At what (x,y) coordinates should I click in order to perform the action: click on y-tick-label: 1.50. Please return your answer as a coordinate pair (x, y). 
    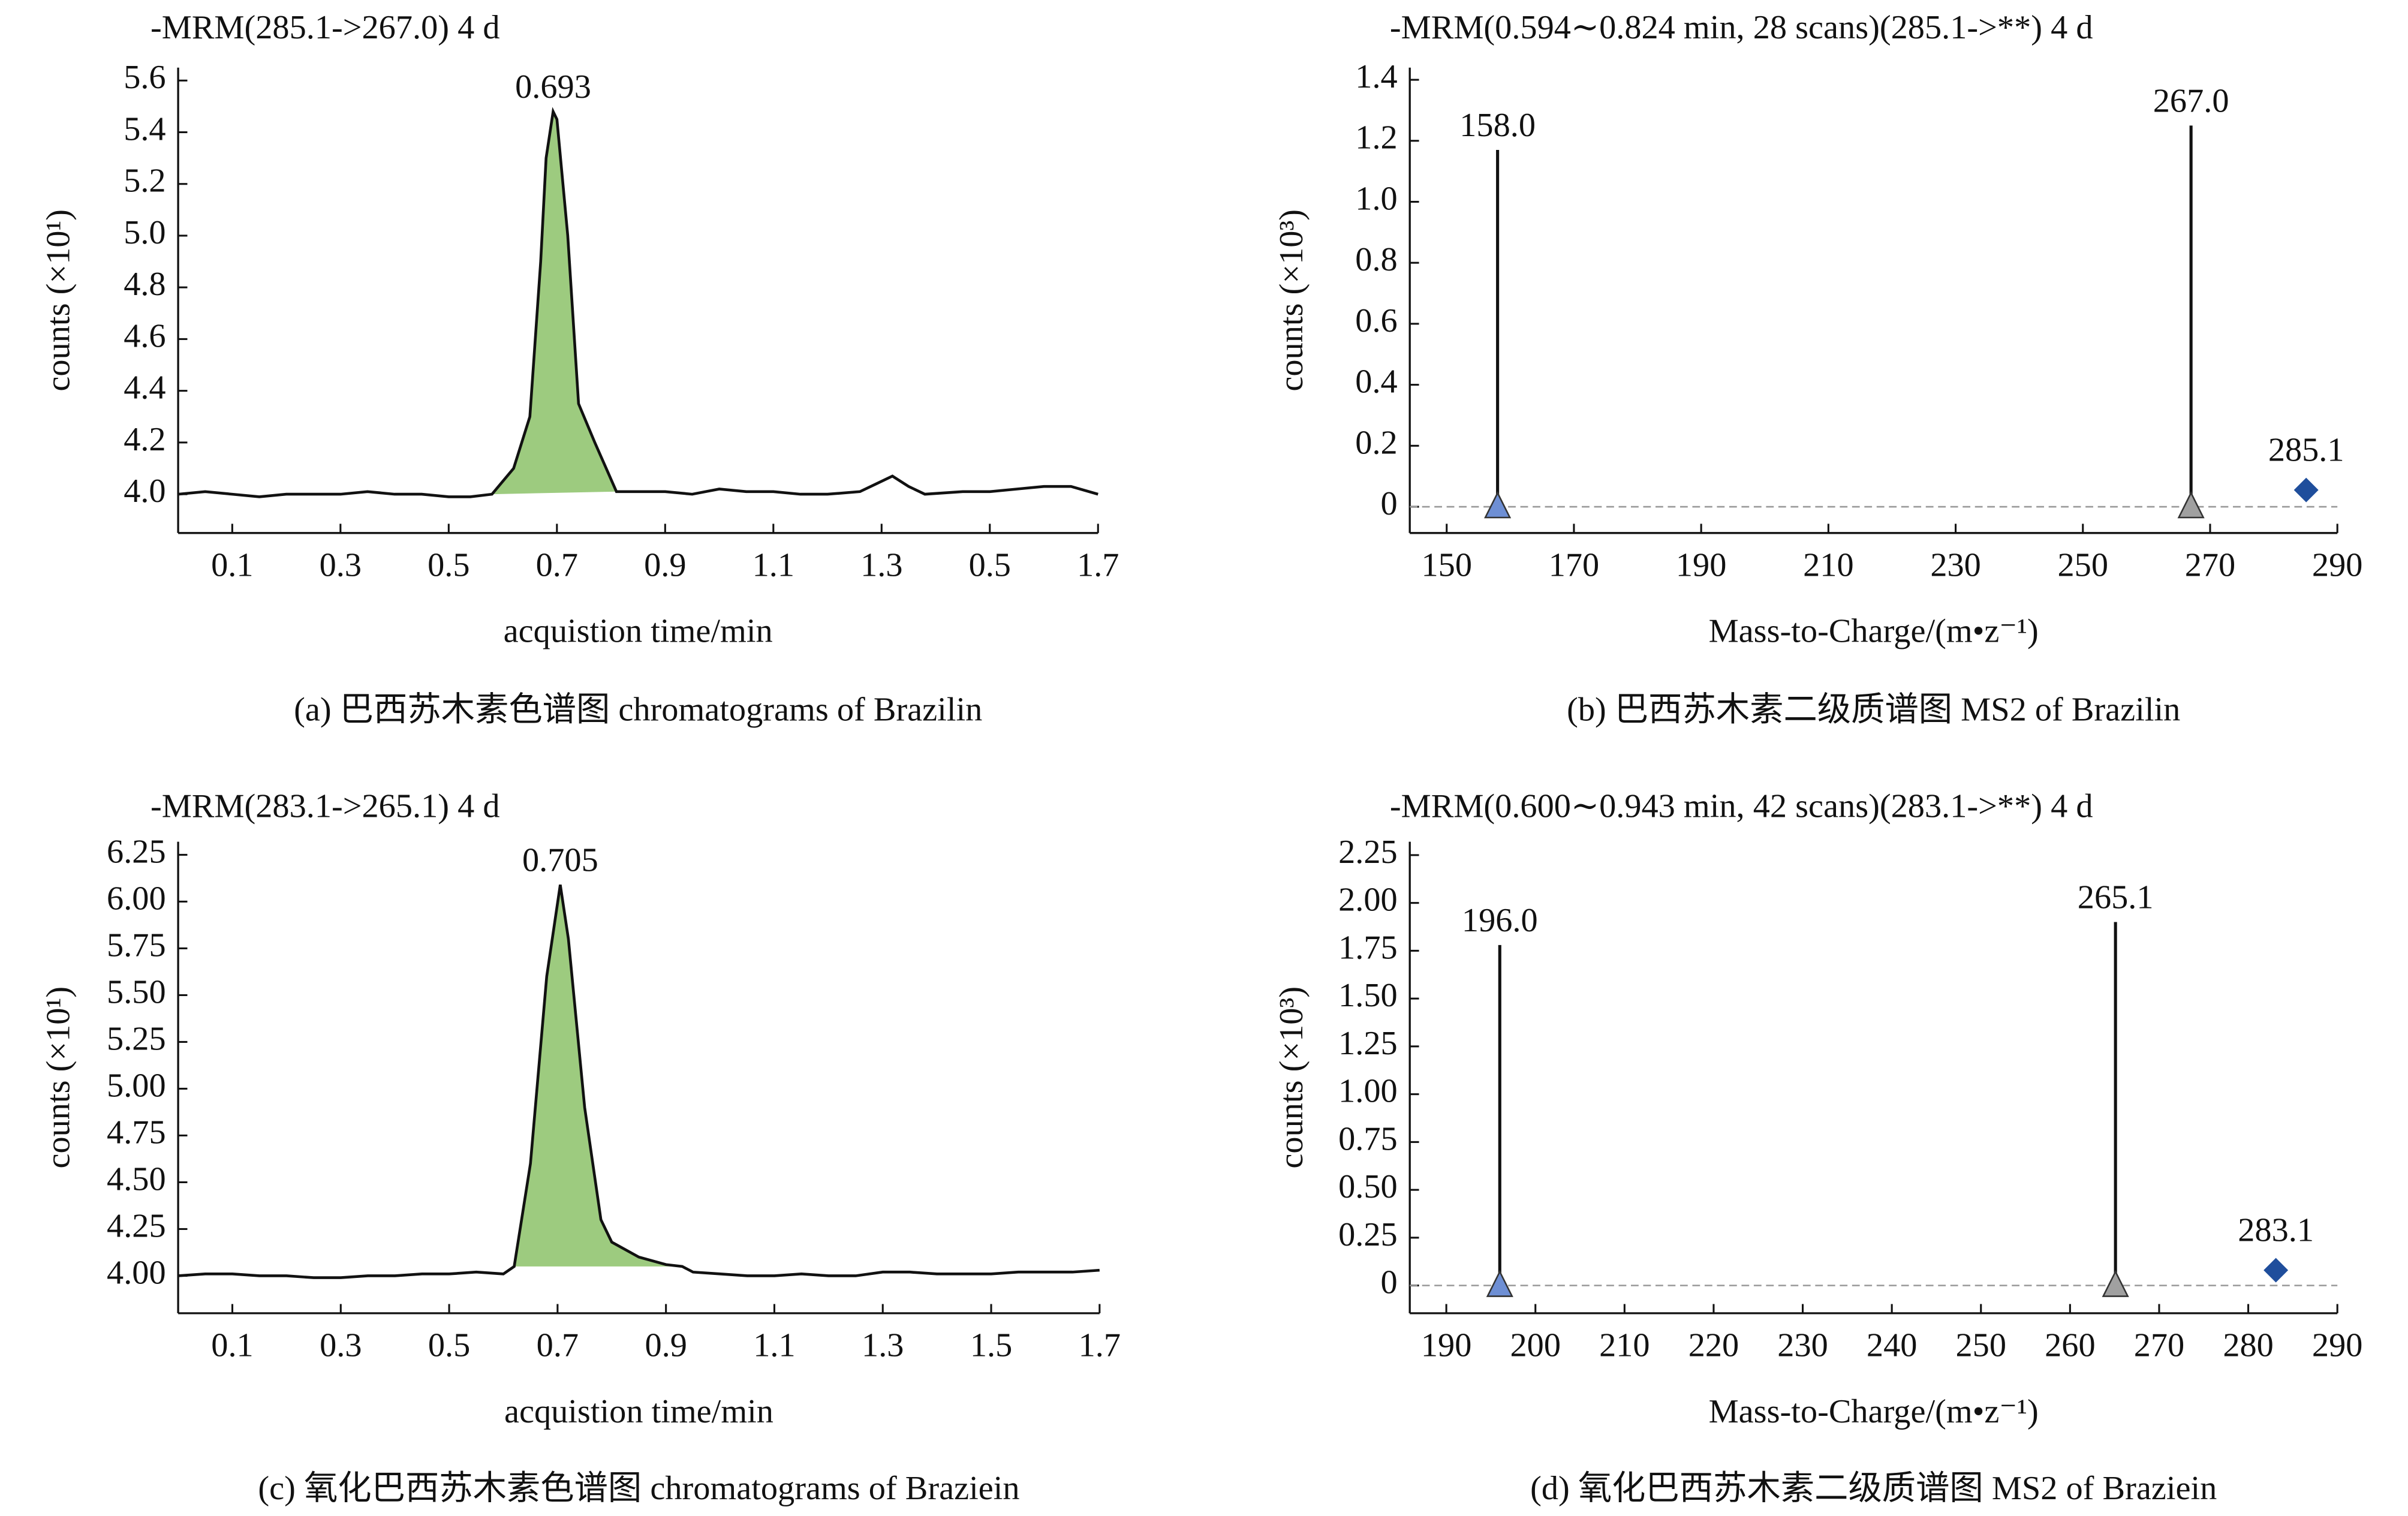
    Looking at the image, I should click on (1368, 995).